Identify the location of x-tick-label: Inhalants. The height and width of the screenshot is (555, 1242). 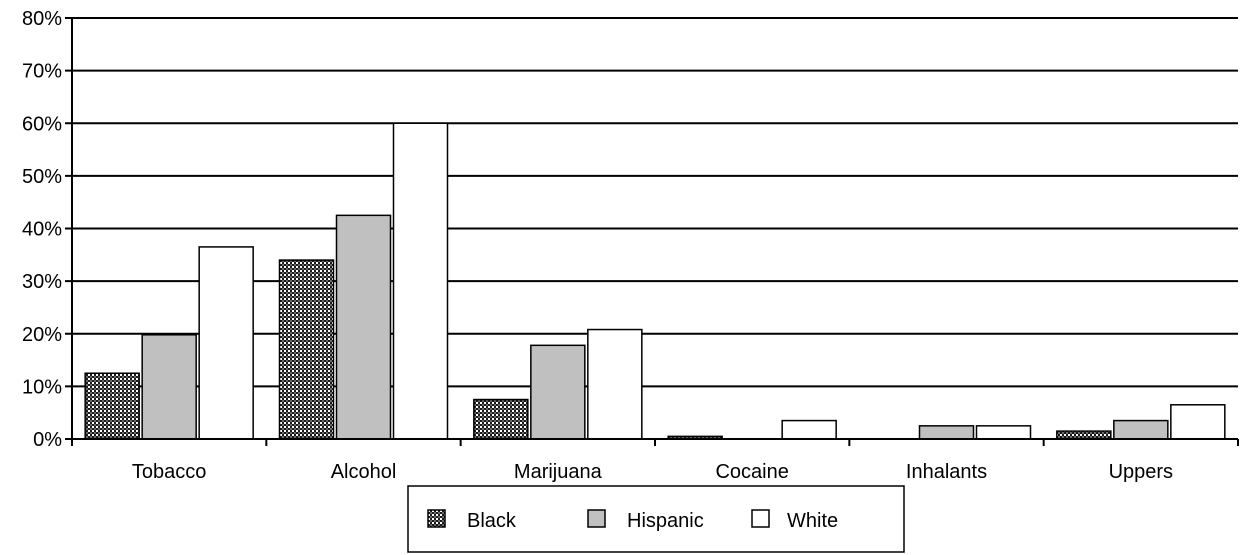
(946, 472).